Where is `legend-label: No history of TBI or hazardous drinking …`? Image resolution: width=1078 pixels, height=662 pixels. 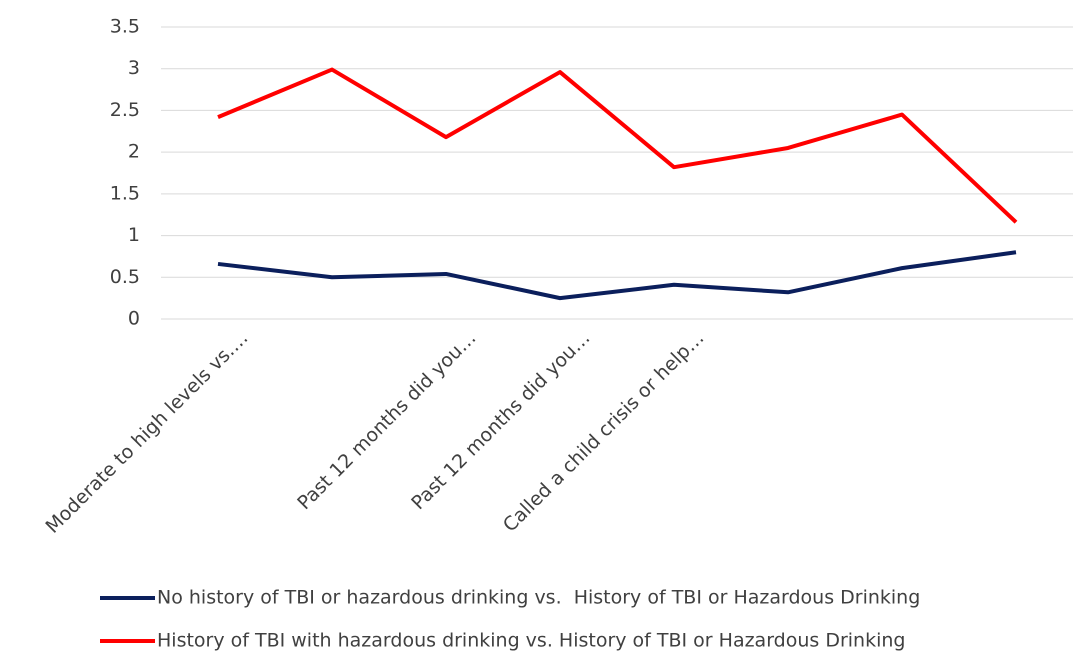 legend-label: No history of TBI or hazardous drinking … is located at coordinates (538, 598).